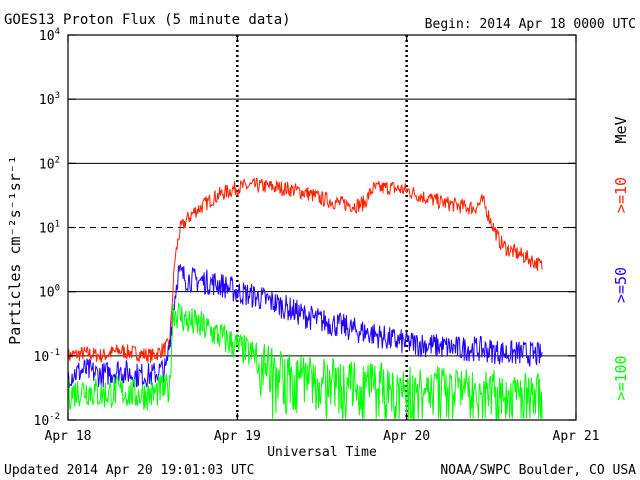 The height and width of the screenshot is (480, 640). What do you see at coordinates (129, 470) in the screenshot?
I see `updated-time: Updated 2014 Apr 20 19:01:03 UTC` at bounding box center [129, 470].